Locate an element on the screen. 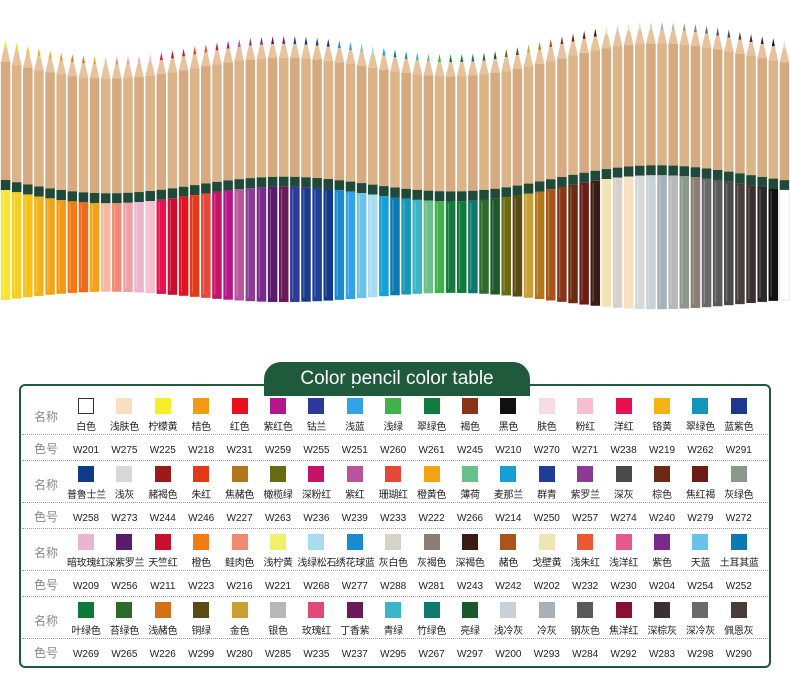 This screenshot has height=684, width=790. color-cell: 暗玫瑰红 W209 is located at coordinates (86, 563).